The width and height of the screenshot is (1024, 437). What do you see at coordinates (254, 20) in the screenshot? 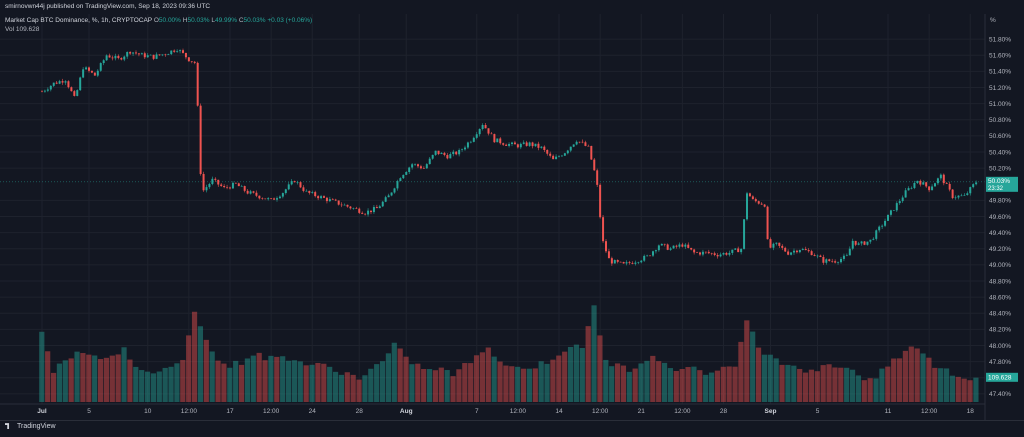
I see `close-value: 50.03%` at bounding box center [254, 20].